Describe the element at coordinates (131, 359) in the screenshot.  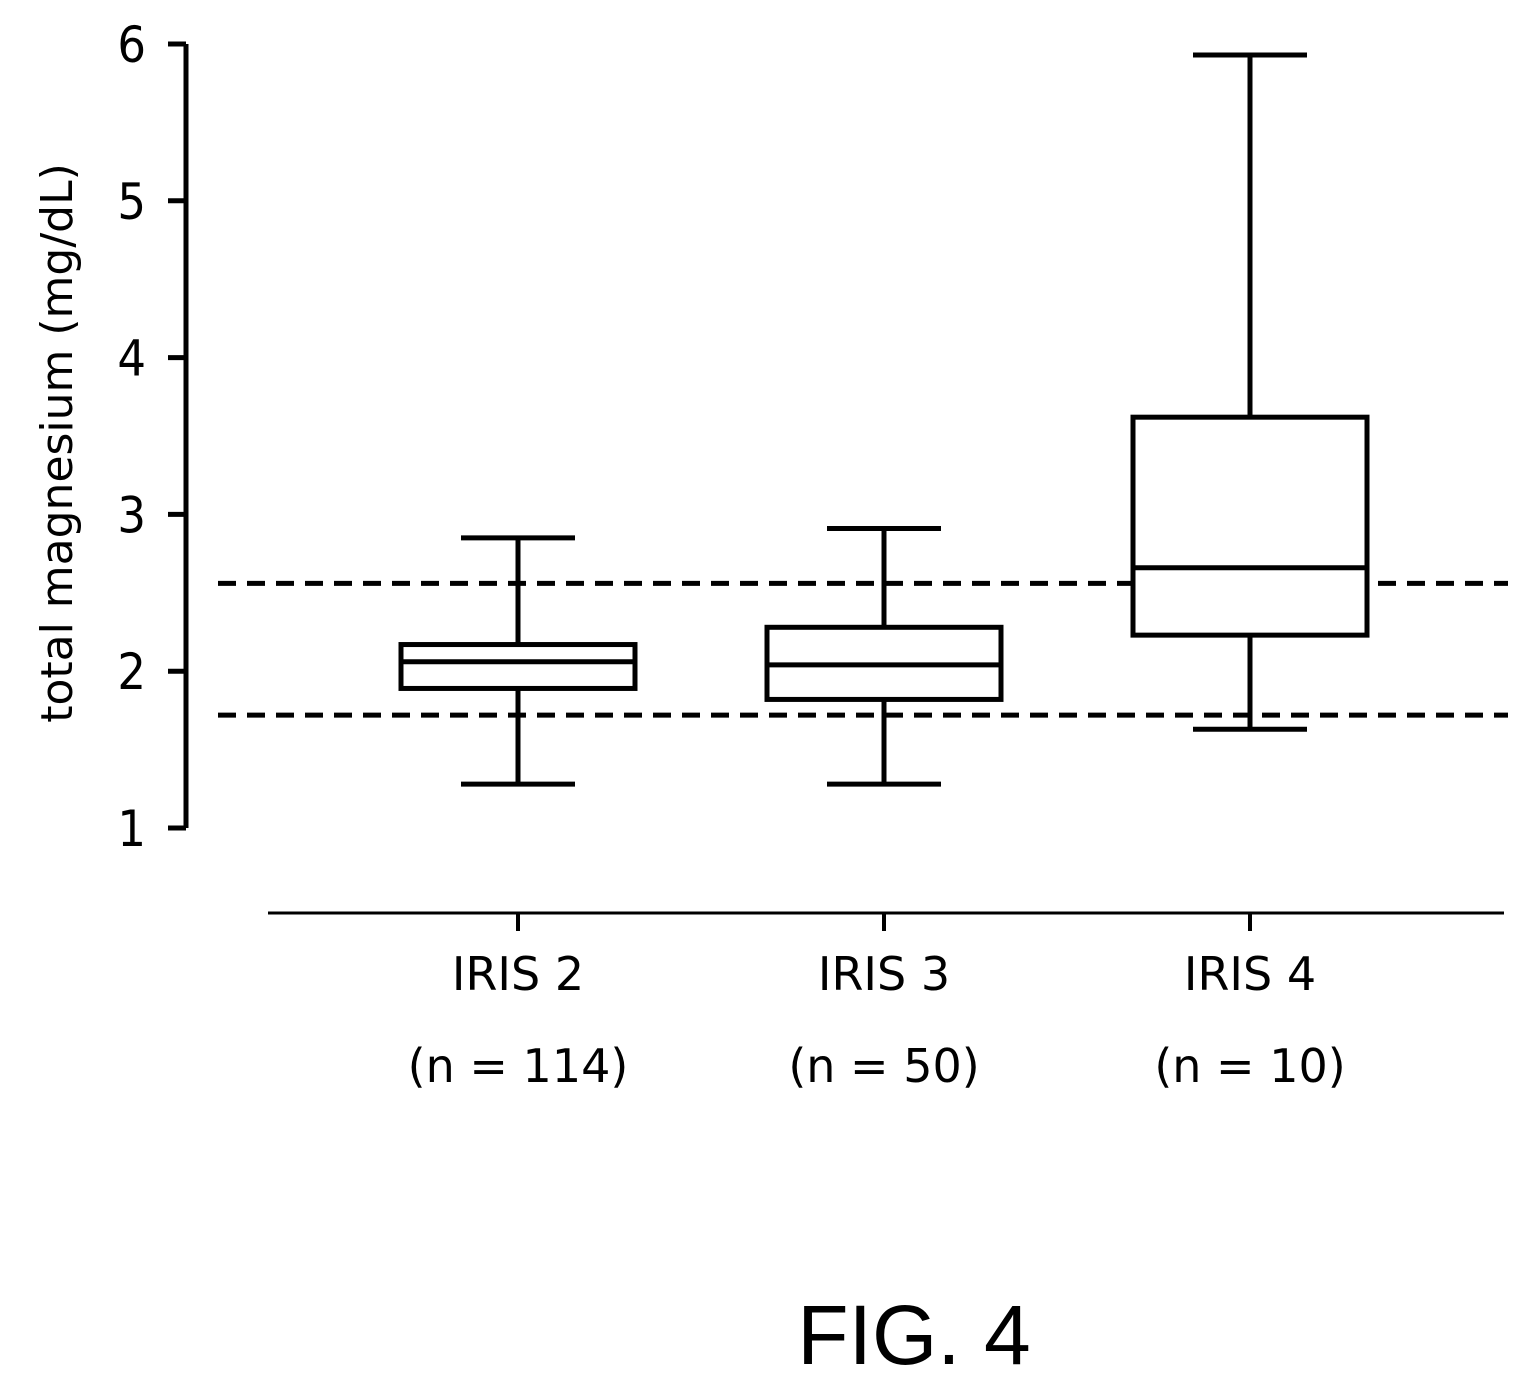
I see `y-tick-label: 4` at that location.